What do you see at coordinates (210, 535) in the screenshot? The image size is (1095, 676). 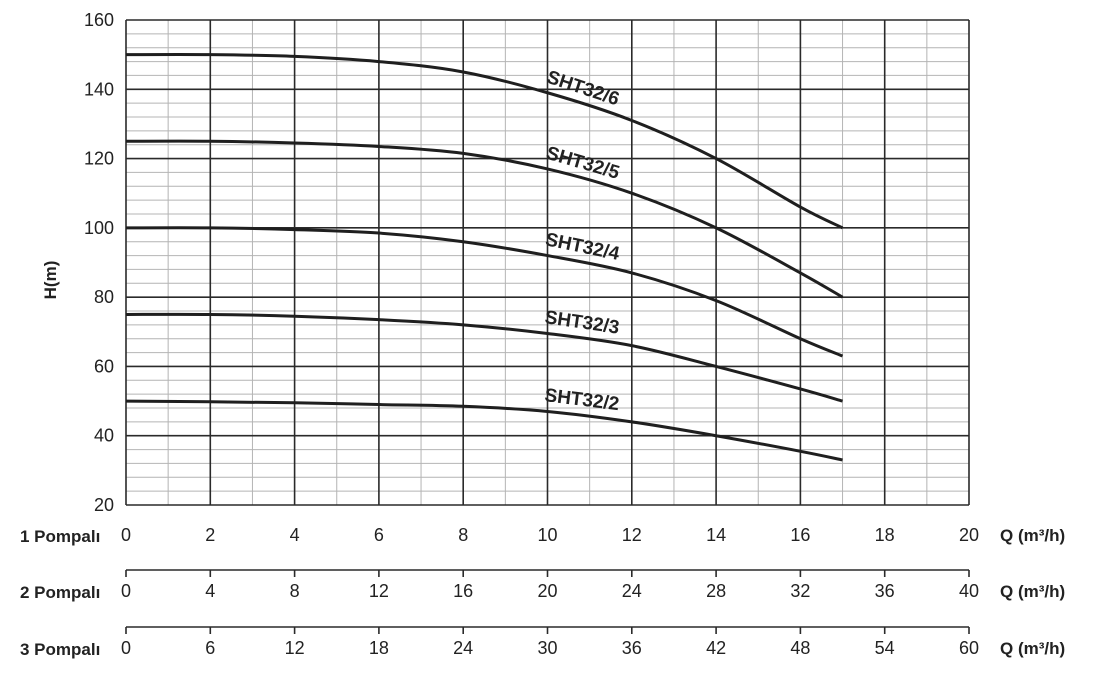 I see `x-tick-label: 2` at bounding box center [210, 535].